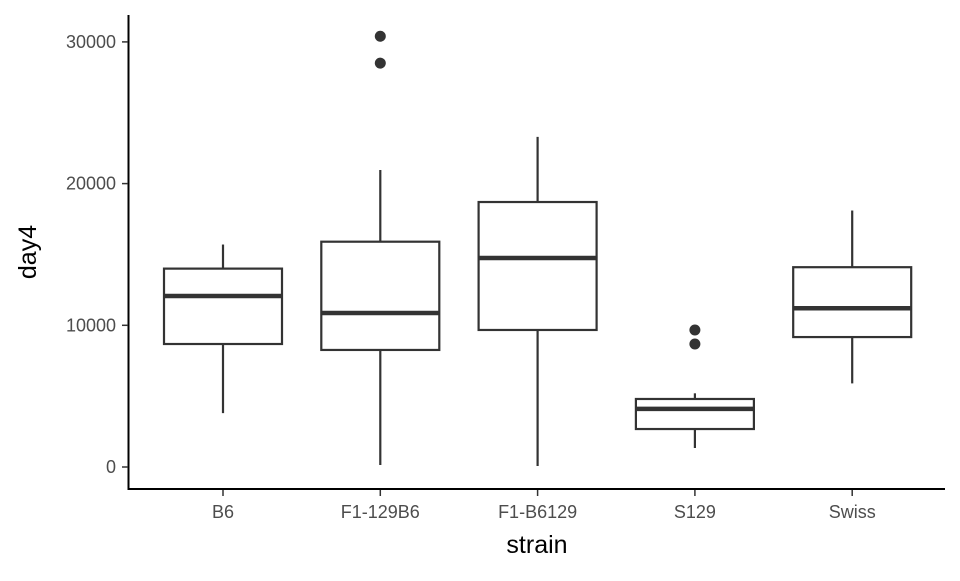 The height and width of the screenshot is (581, 960). Describe the element at coordinates (852, 512) in the screenshot. I see `x-tick-label: Swiss` at that location.